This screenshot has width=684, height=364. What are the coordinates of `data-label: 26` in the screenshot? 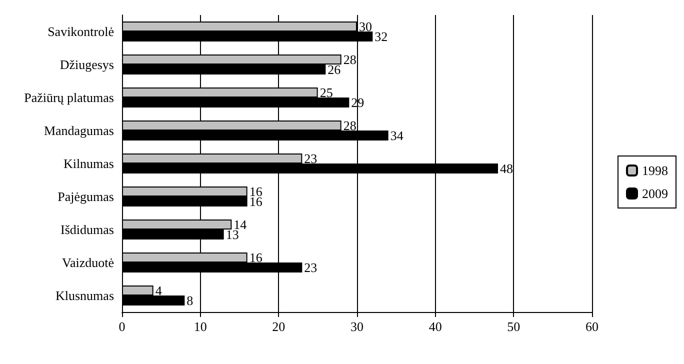 It's located at (335, 69).